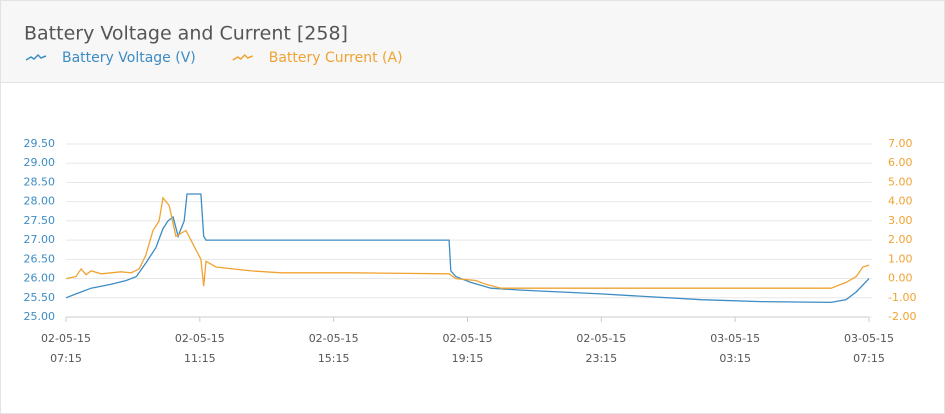 This screenshot has width=945, height=414. I want to click on y2-tick-label: 5.00, so click(900, 181).